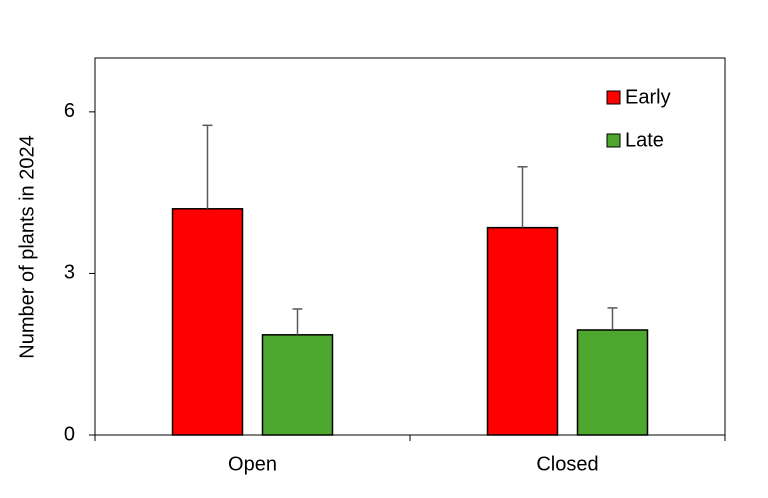 The width and height of the screenshot is (768, 498). What do you see at coordinates (69, 273) in the screenshot?
I see `y-tick-label: 3` at bounding box center [69, 273].